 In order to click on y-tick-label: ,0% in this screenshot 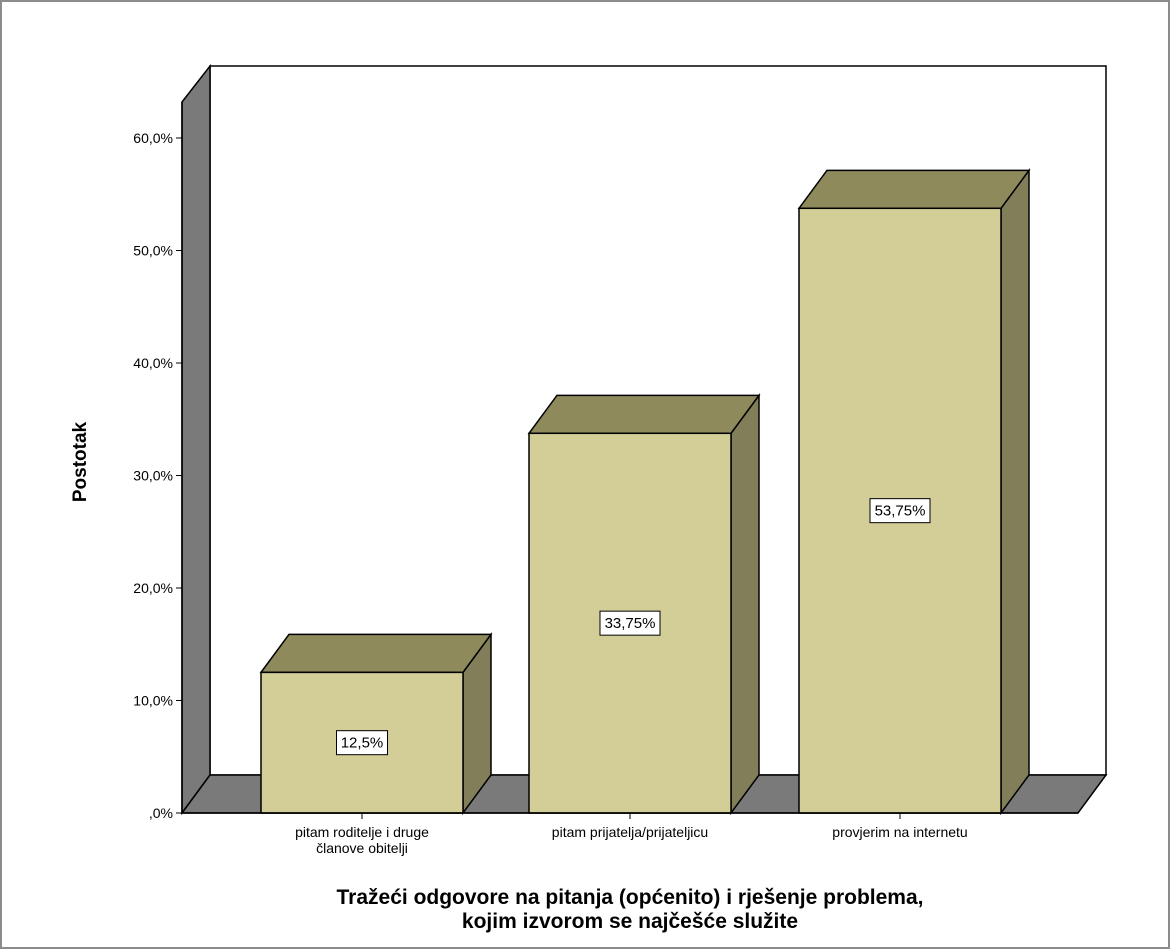, I will do `click(161, 813)`.